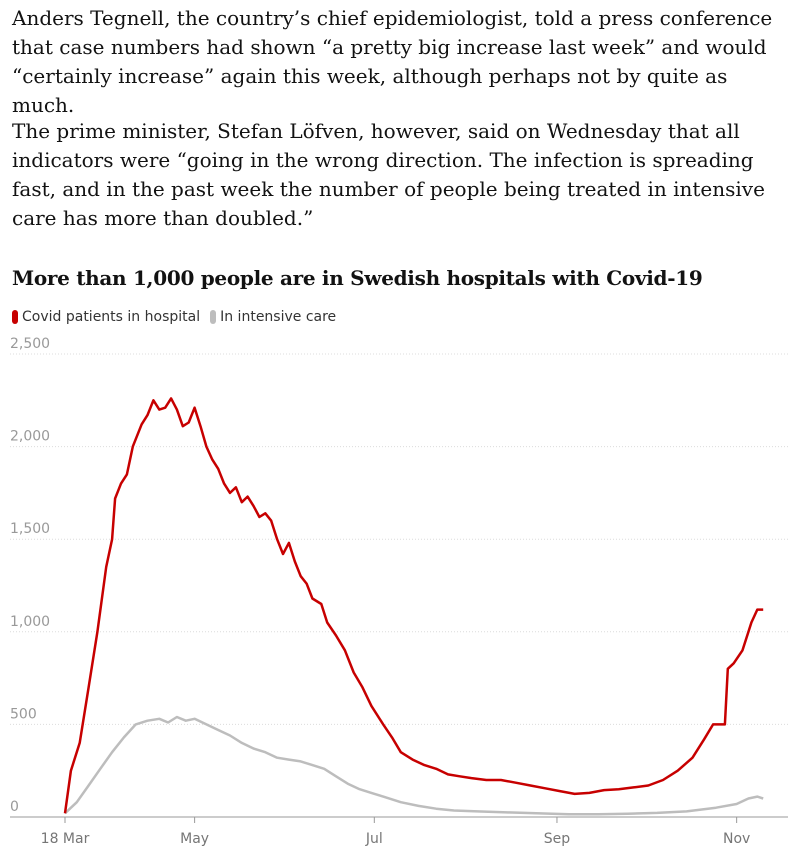 The image size is (798, 865). Describe the element at coordinates (23, 714) in the screenshot. I see `y-tick-label: 500` at that location.